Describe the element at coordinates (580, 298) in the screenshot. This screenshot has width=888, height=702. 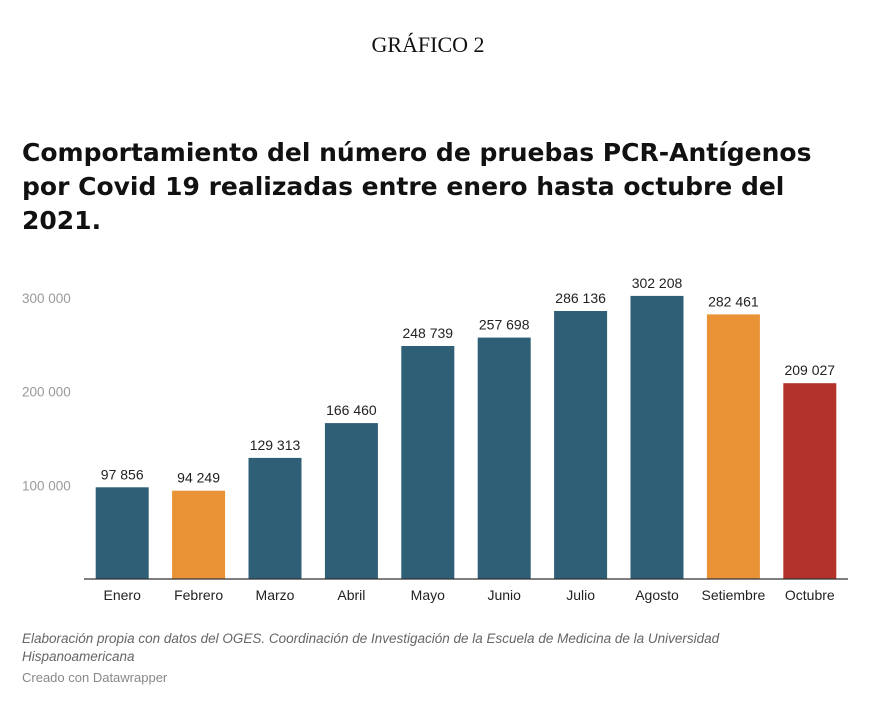
I see `data-label: 286 136` at that location.